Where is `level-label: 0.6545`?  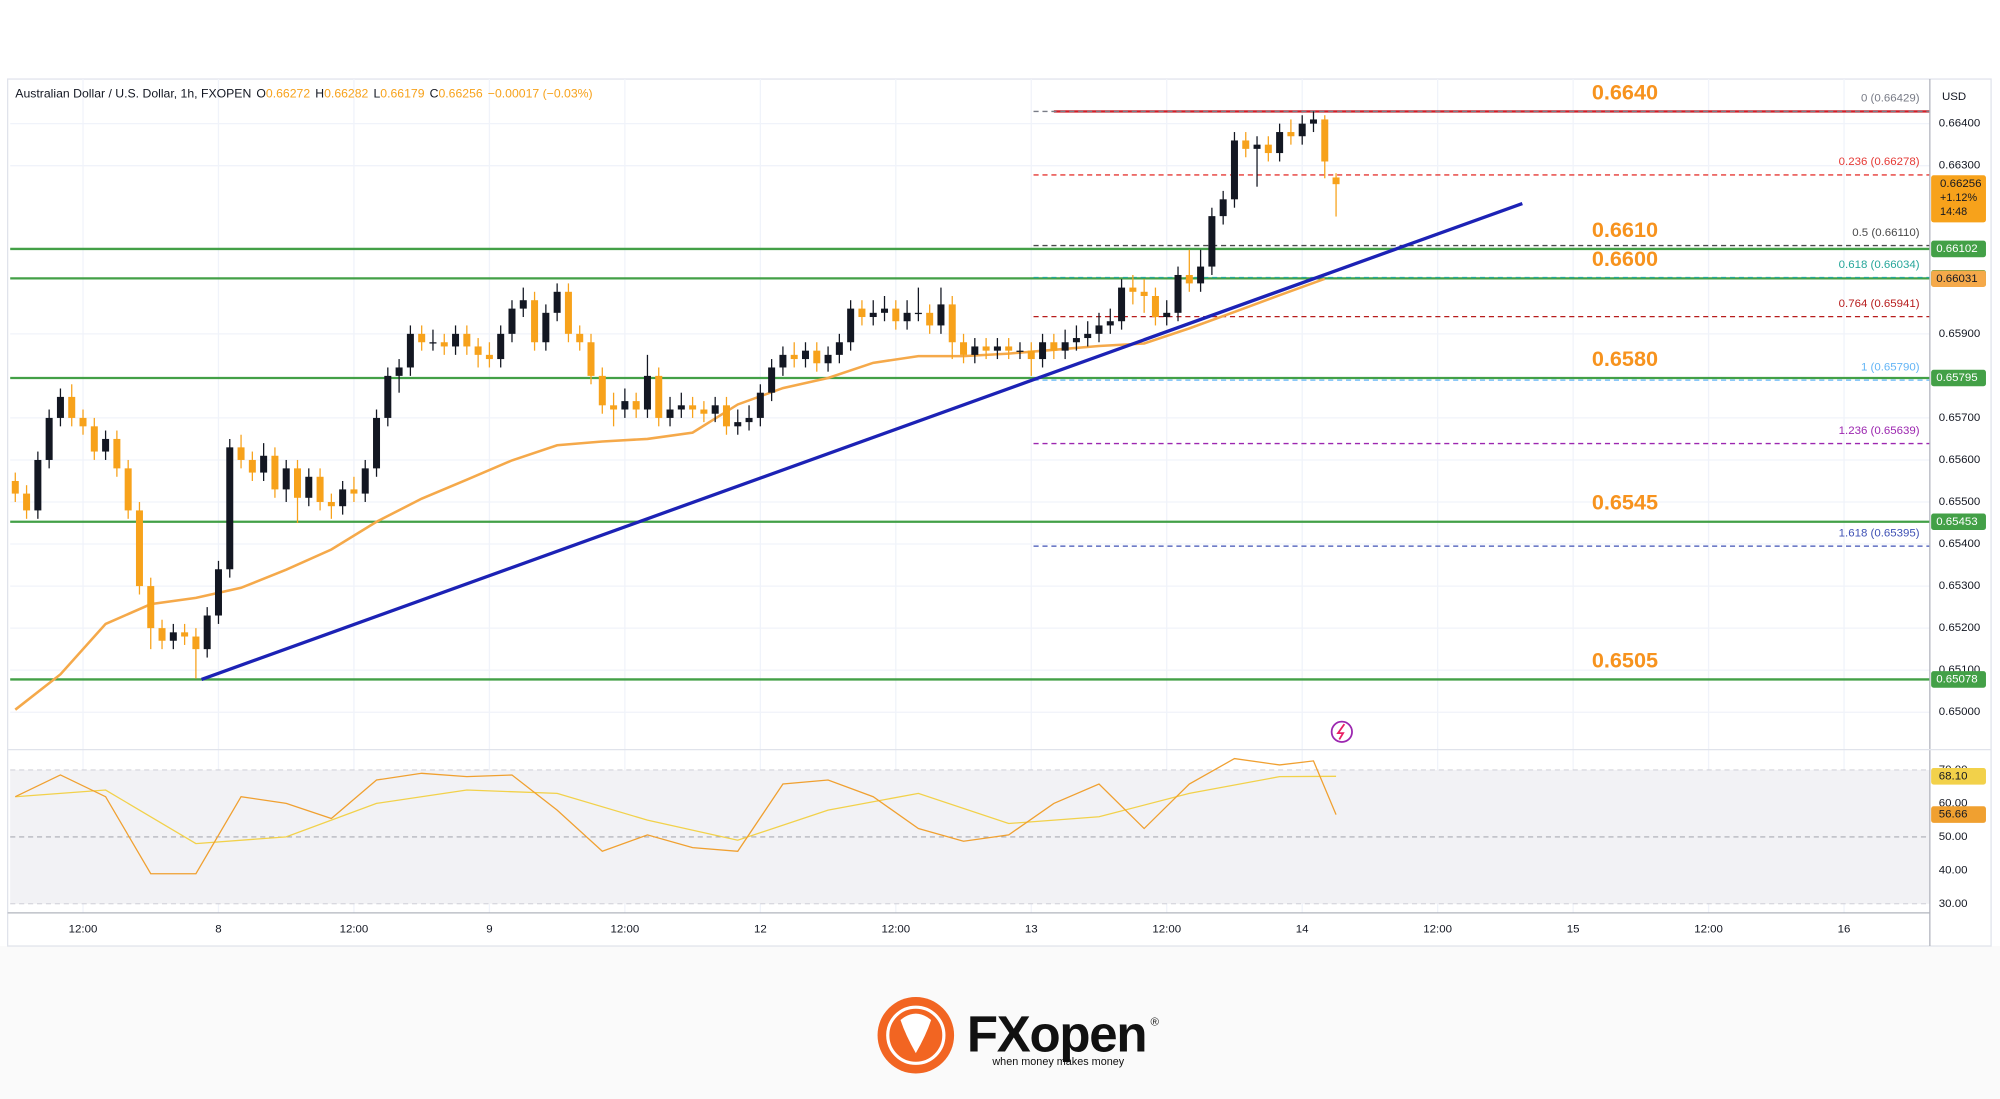 level-label: 0.6545 is located at coordinates (1625, 502).